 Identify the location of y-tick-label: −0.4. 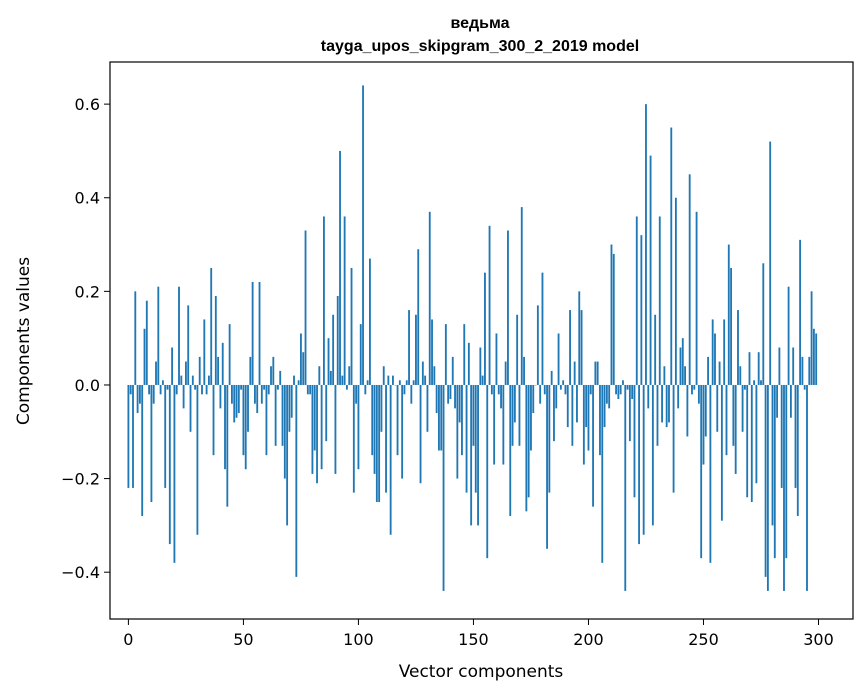
(80, 572).